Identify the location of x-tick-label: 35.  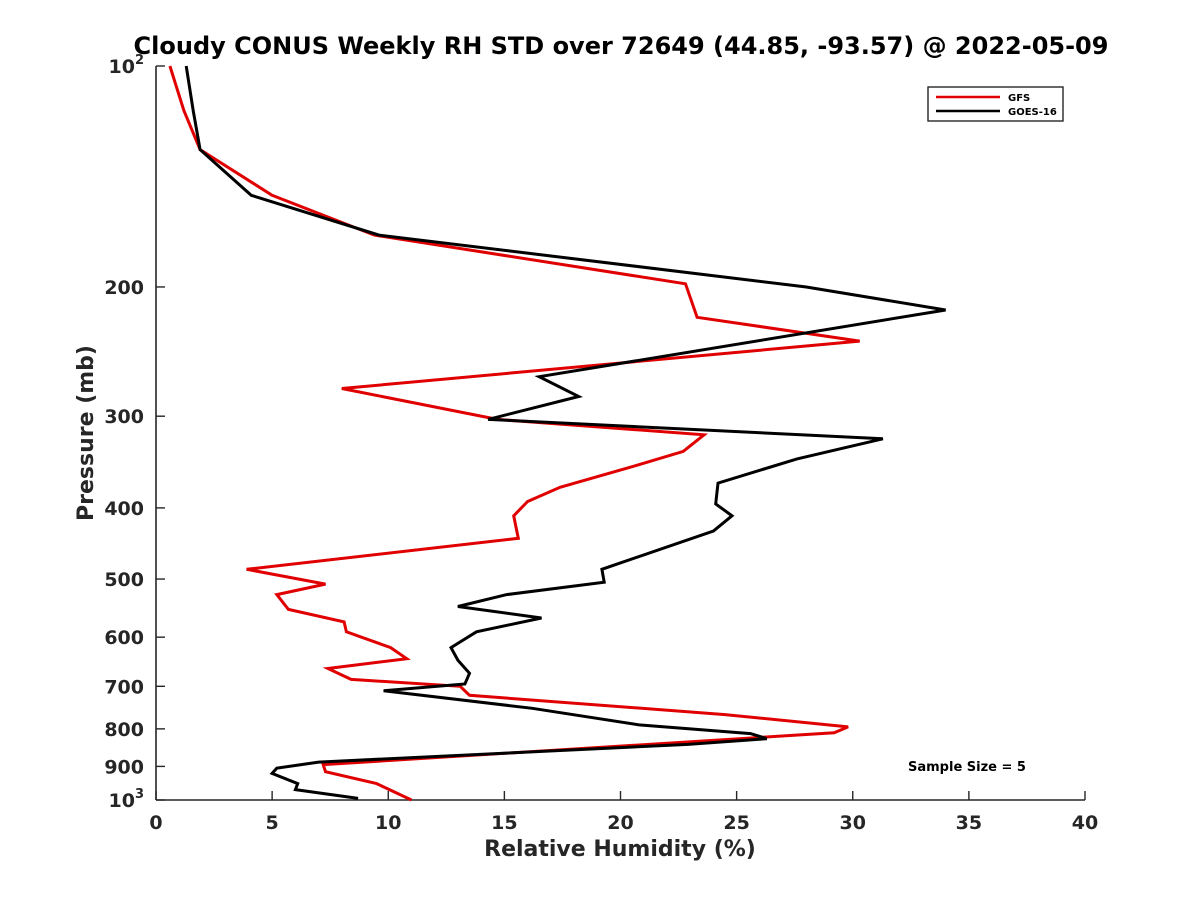
(969, 823).